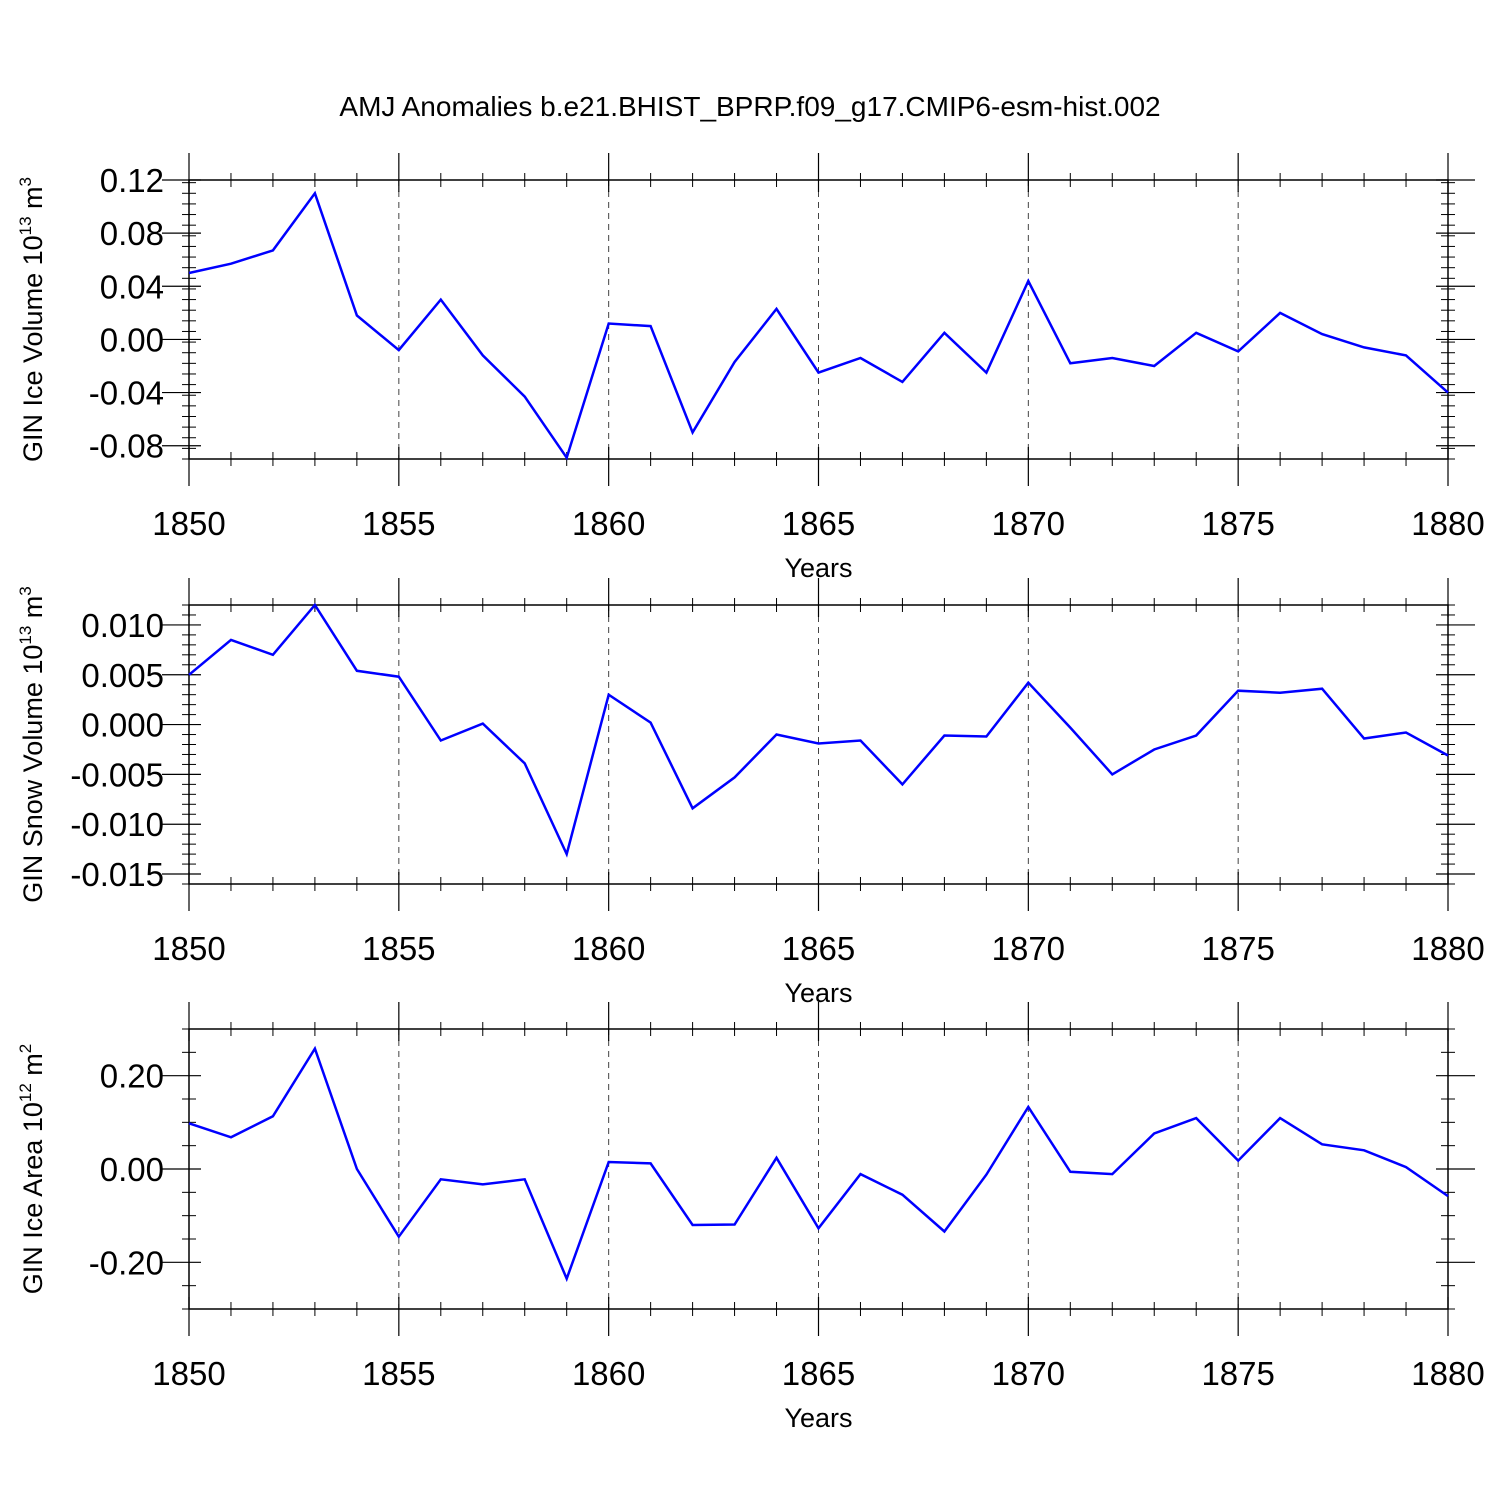 The image size is (1500, 1505). What do you see at coordinates (33, 774) in the screenshot?
I see `y-axis-label-text: GIN Snow Volume 10` at bounding box center [33, 774].